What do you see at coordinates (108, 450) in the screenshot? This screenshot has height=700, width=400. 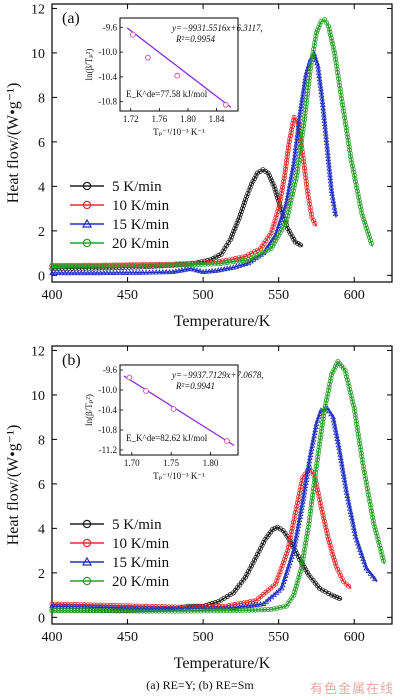 I see `inset-y-tick-label: -11.2` at bounding box center [108, 450].